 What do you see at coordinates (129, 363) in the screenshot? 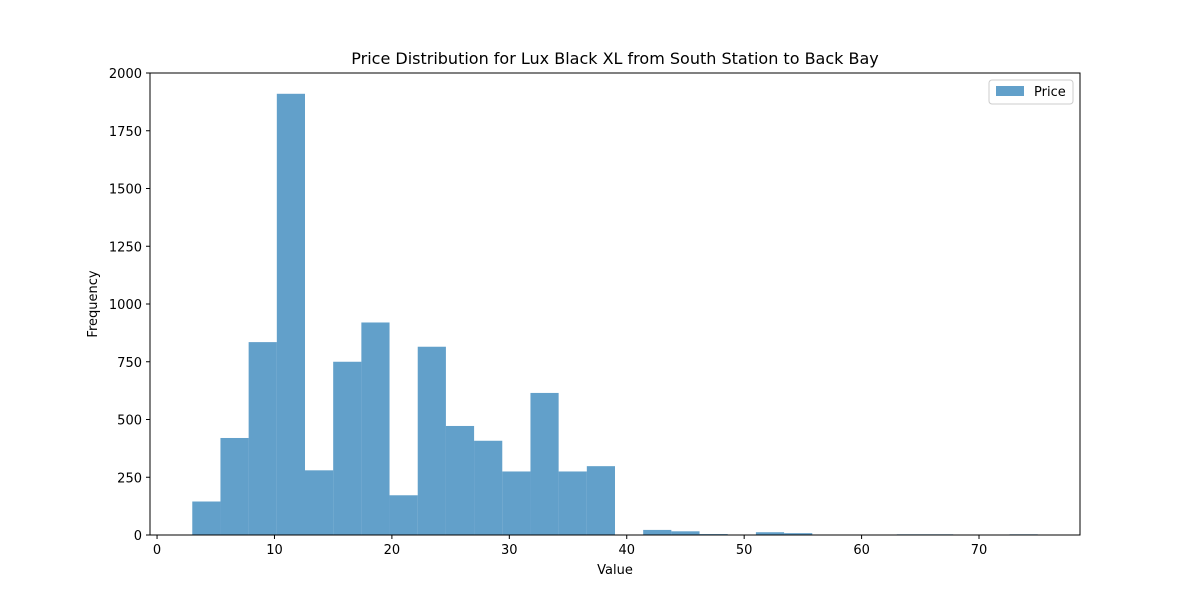
I see `y-tick-label: 750` at bounding box center [129, 363].